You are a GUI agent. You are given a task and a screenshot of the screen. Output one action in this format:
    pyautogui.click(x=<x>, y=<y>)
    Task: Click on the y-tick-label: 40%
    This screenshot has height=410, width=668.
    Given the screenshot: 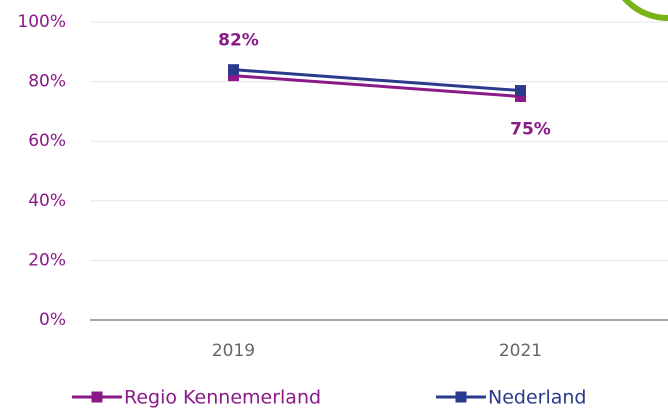 What is the action you would take?
    pyautogui.click(x=47, y=201)
    